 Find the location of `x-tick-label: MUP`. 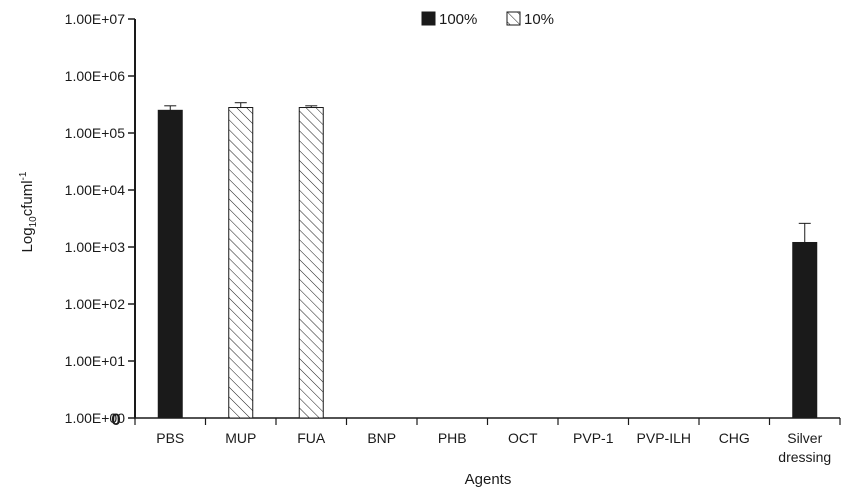

x-tick-label: MUP is located at coordinates (240, 438).